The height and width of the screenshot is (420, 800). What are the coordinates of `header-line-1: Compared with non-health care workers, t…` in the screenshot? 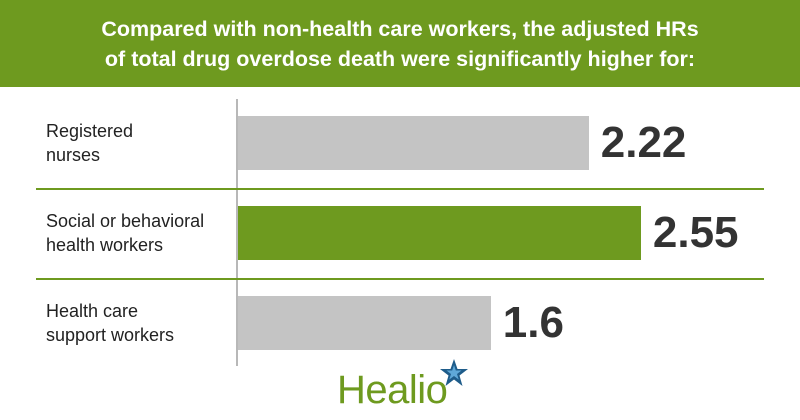 It's located at (400, 28).